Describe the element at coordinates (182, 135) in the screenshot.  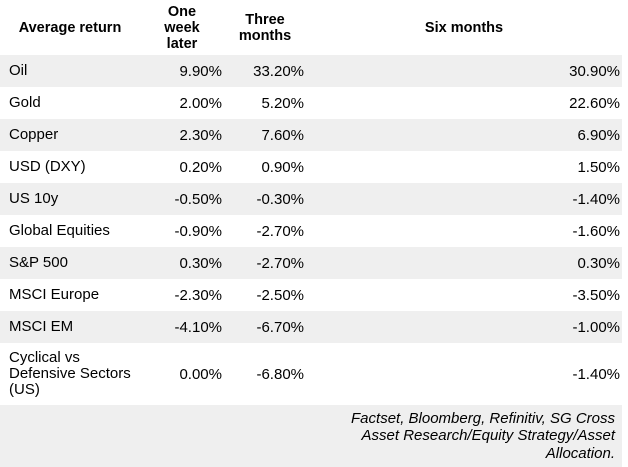
I see `value-one-week: 2.30%` at that location.